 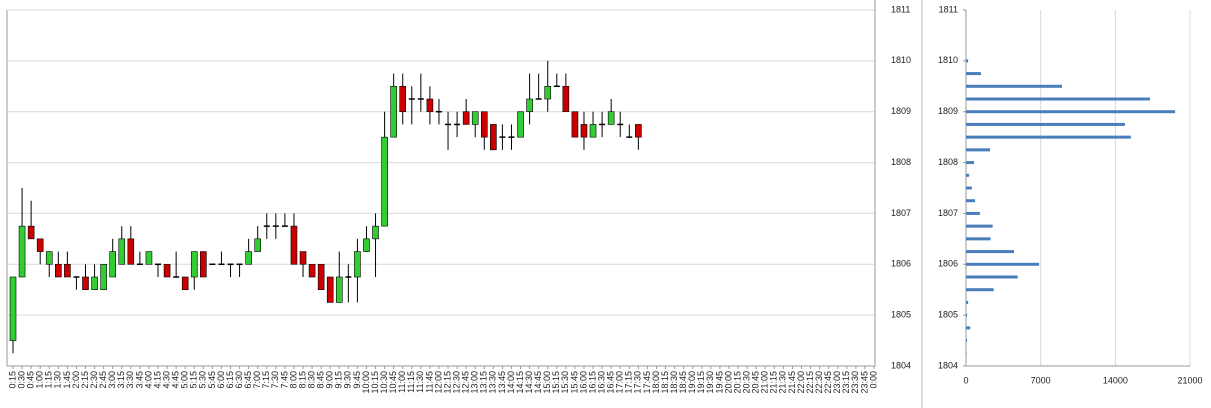 What do you see at coordinates (384, 382) in the screenshot?
I see `x-tick-label: 10:30` at bounding box center [384, 382].